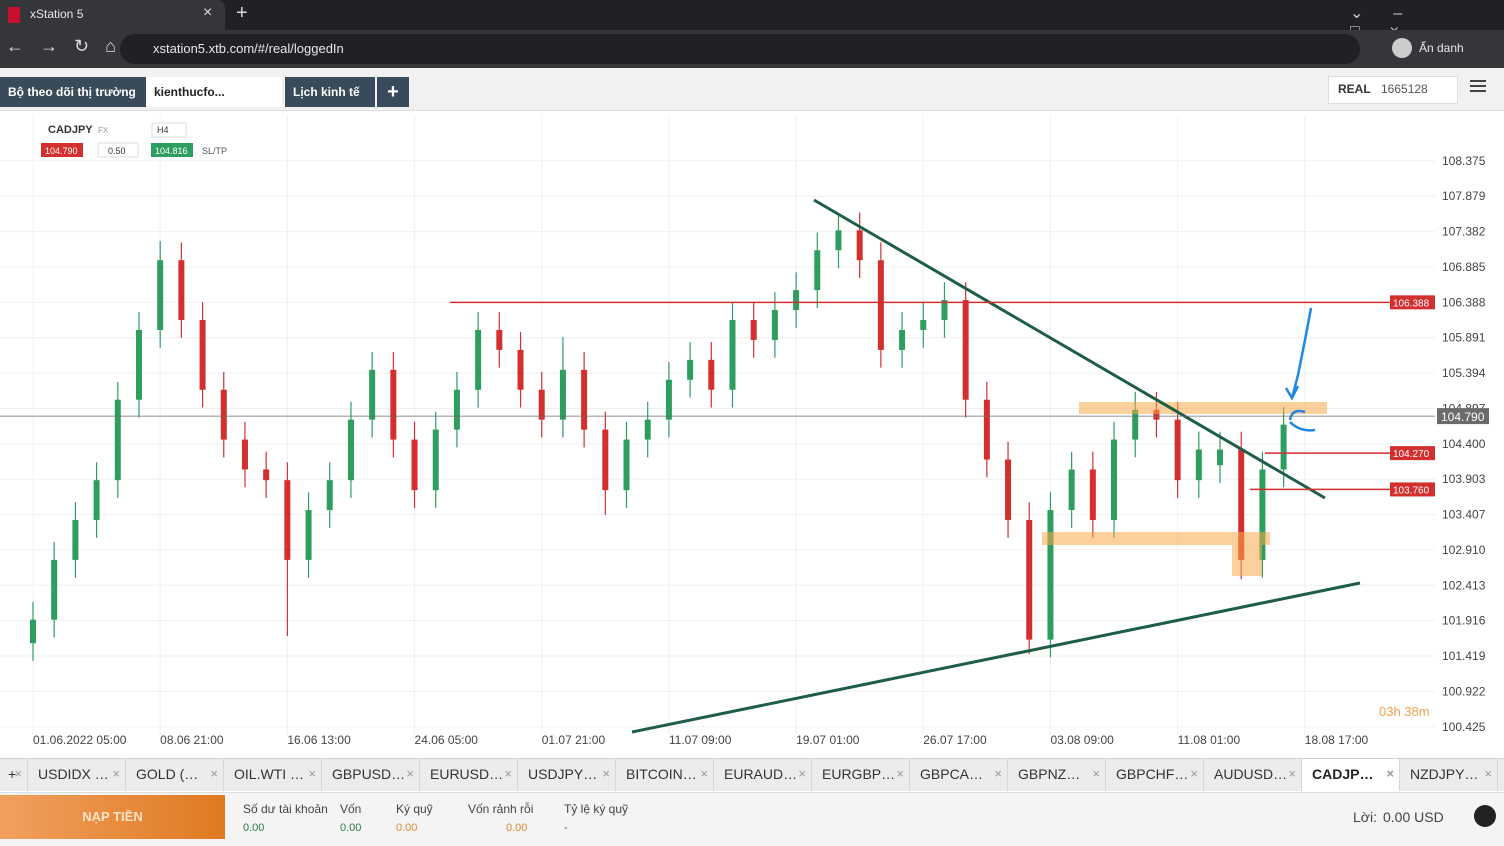 This screenshot has width=1504, height=846. Describe the element at coordinates (1464, 267) in the screenshot. I see `y-tick-label: 106.885` at that location.